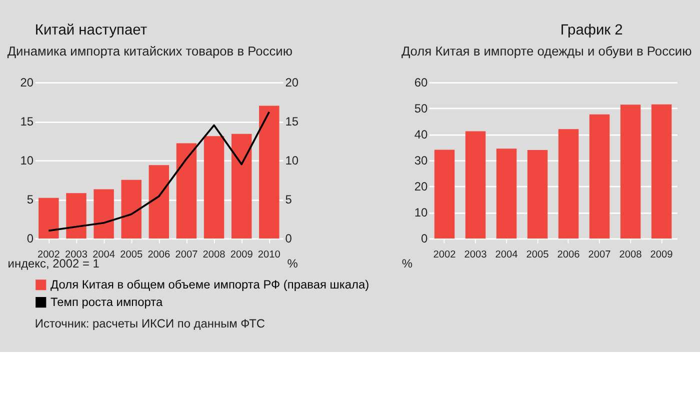 This screenshot has width=700, height=393. What do you see at coordinates (288, 239) in the screenshot?
I see `y2-tick-label: 0` at bounding box center [288, 239].